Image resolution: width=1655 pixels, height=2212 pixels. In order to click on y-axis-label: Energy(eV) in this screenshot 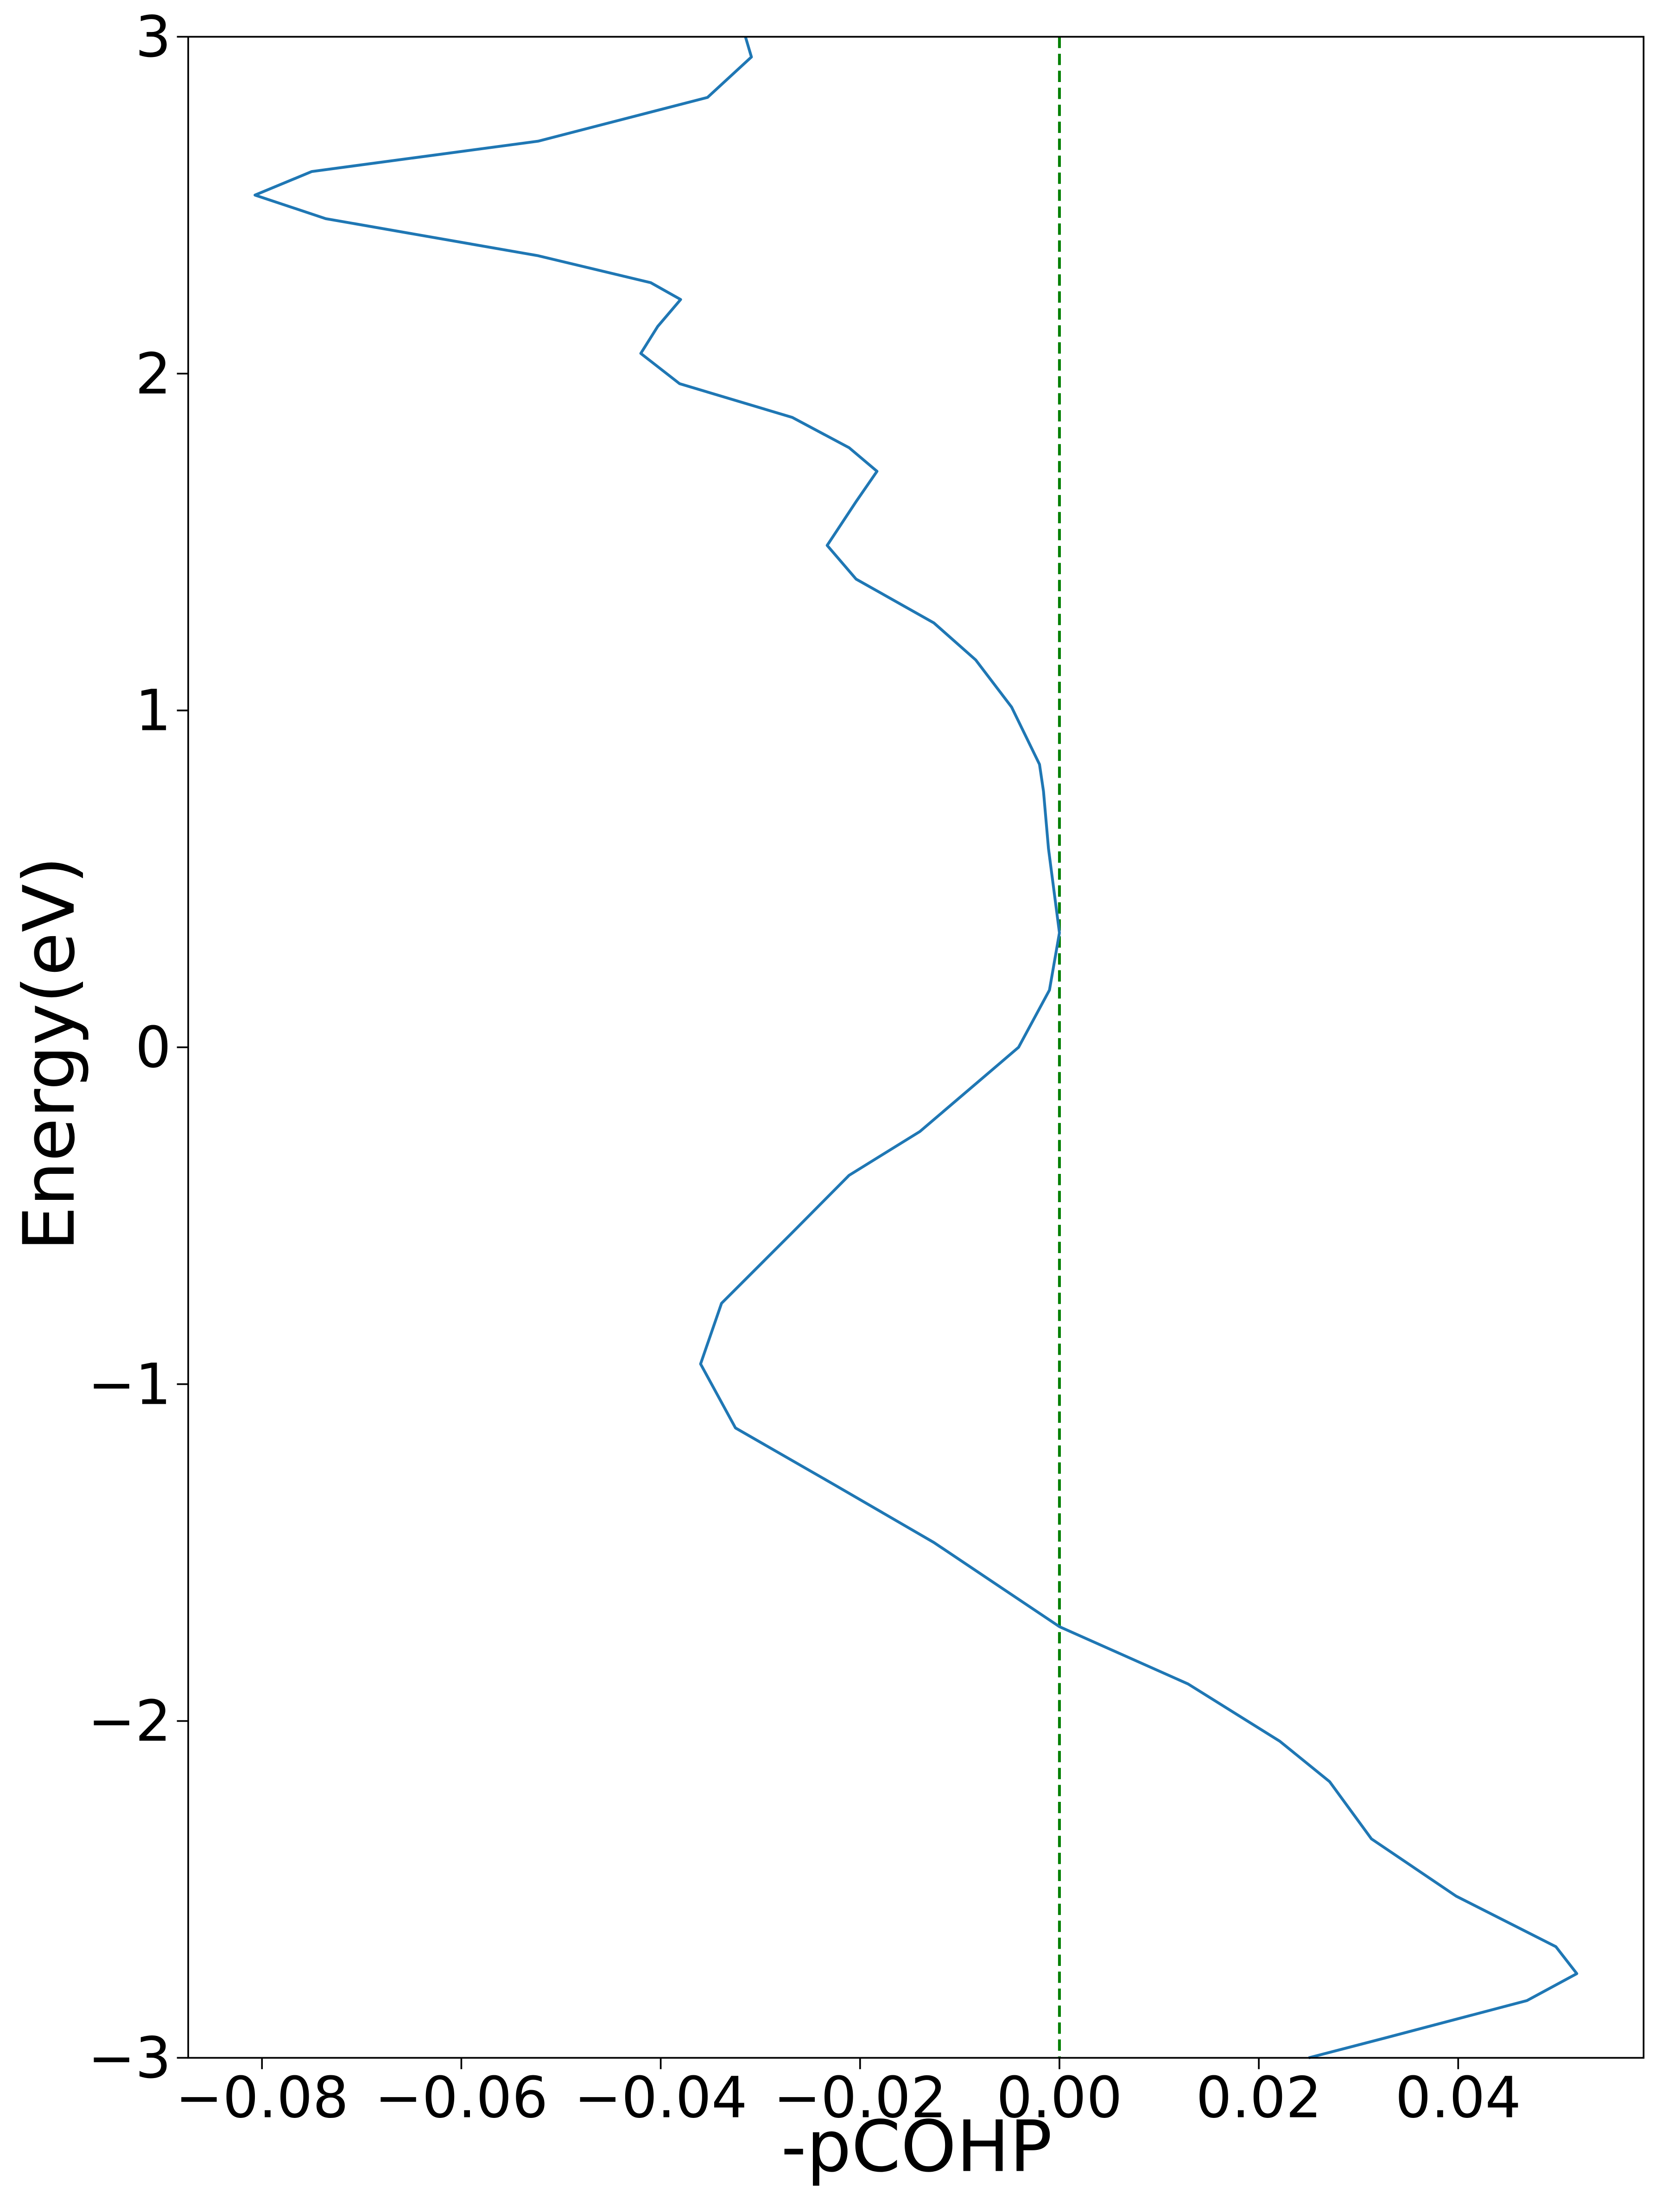, I will do `click(49, 1053)`.